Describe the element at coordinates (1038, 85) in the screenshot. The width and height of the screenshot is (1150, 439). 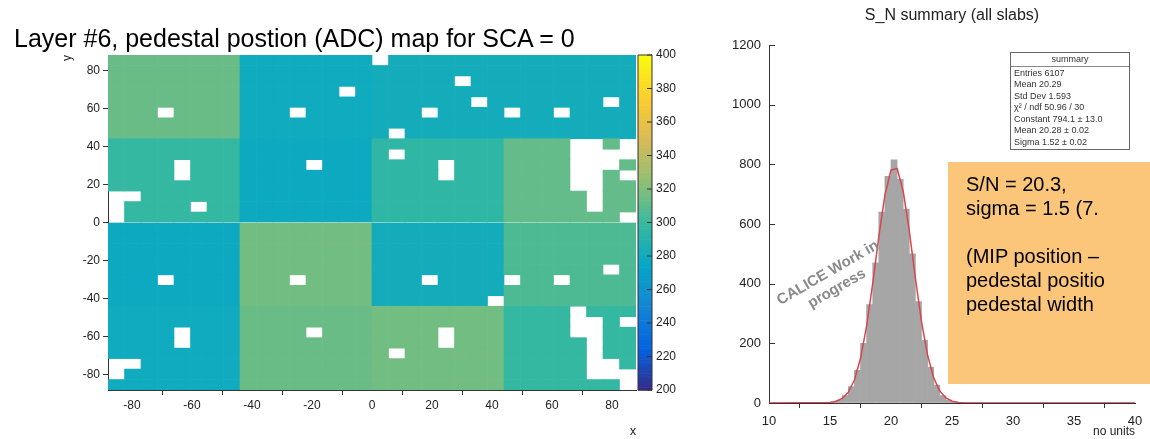
I see `annotation: Mean 20.29` at that location.